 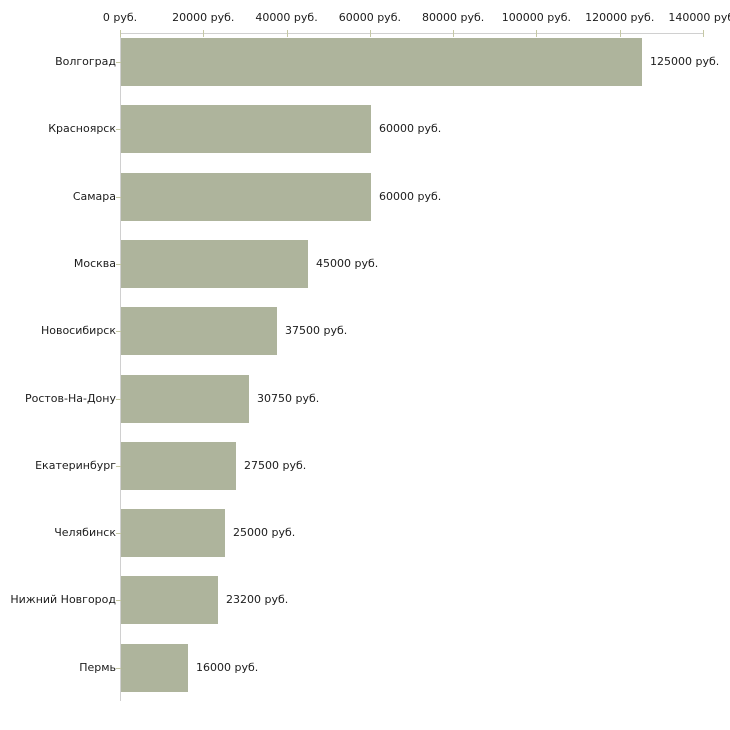 I want to click on x-axis-tick-label: 20000 руб., so click(x=203, y=17).